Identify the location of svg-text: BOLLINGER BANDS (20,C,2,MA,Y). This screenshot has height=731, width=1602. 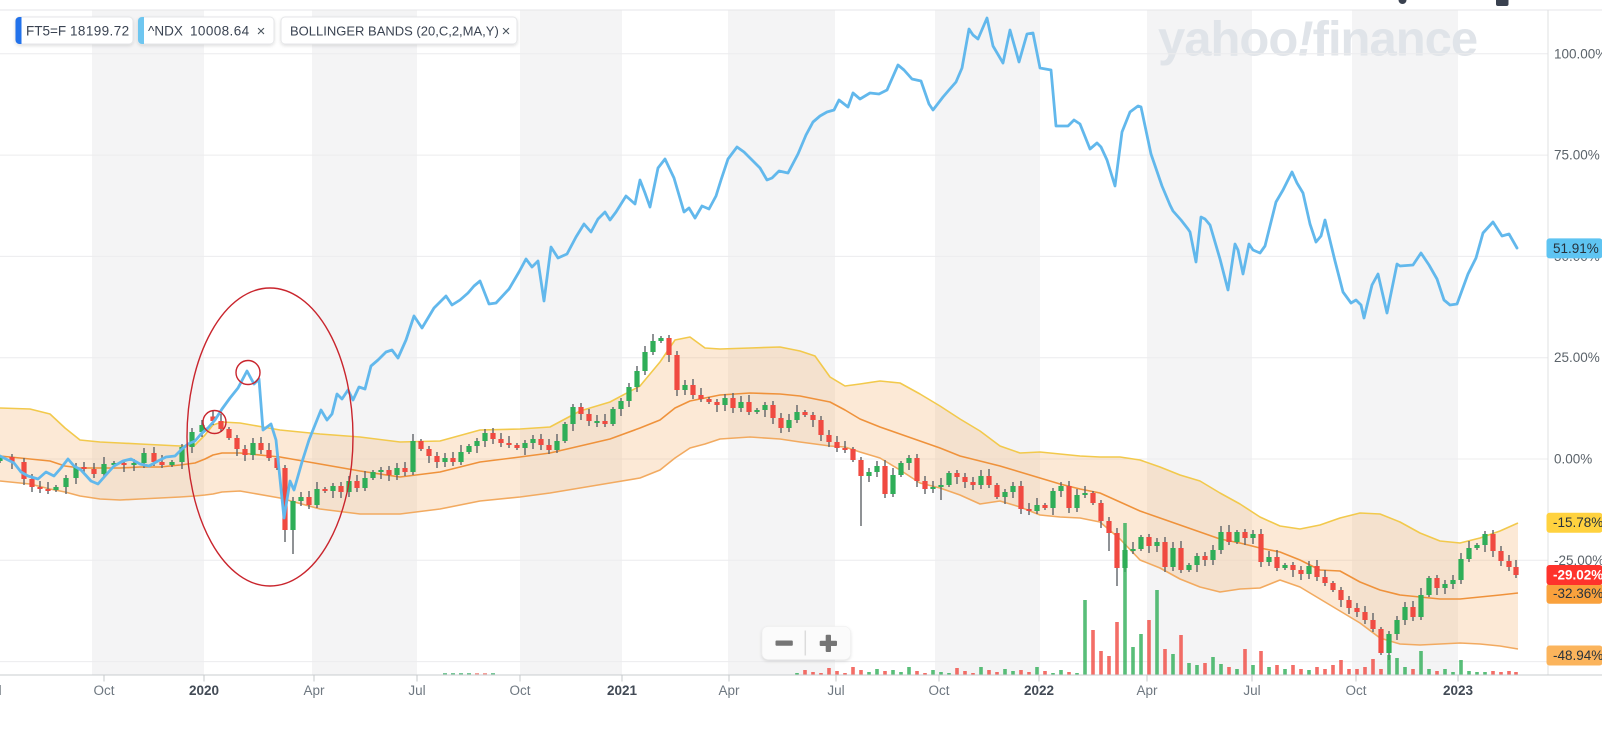
(394, 31).